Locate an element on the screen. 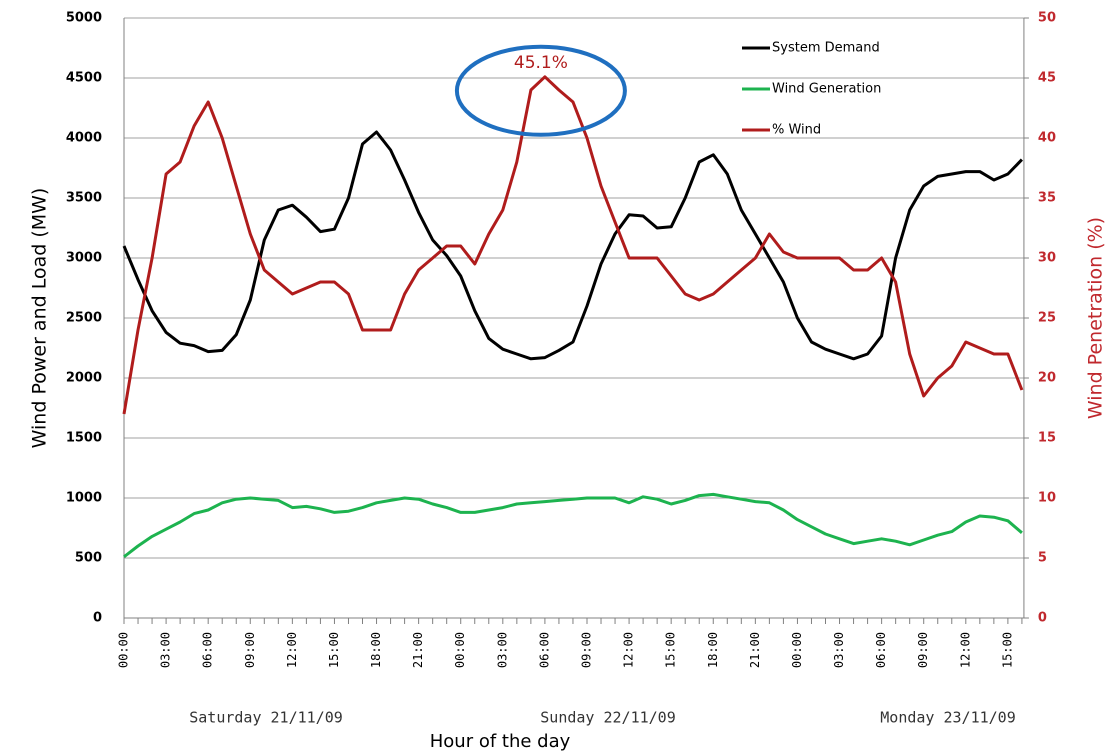 This screenshot has width=1112, height=754. y-tick-label: 0 is located at coordinates (97, 618).